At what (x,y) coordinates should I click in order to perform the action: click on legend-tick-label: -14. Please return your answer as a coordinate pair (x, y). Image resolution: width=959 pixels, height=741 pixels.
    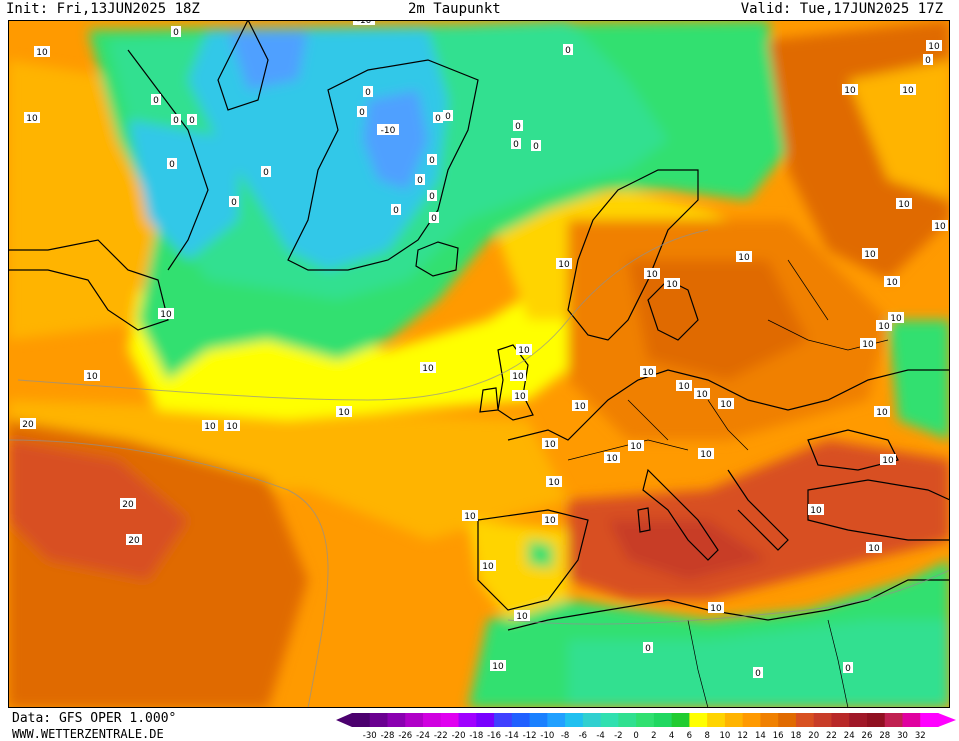
    Looking at the image, I should click on (512, 735).